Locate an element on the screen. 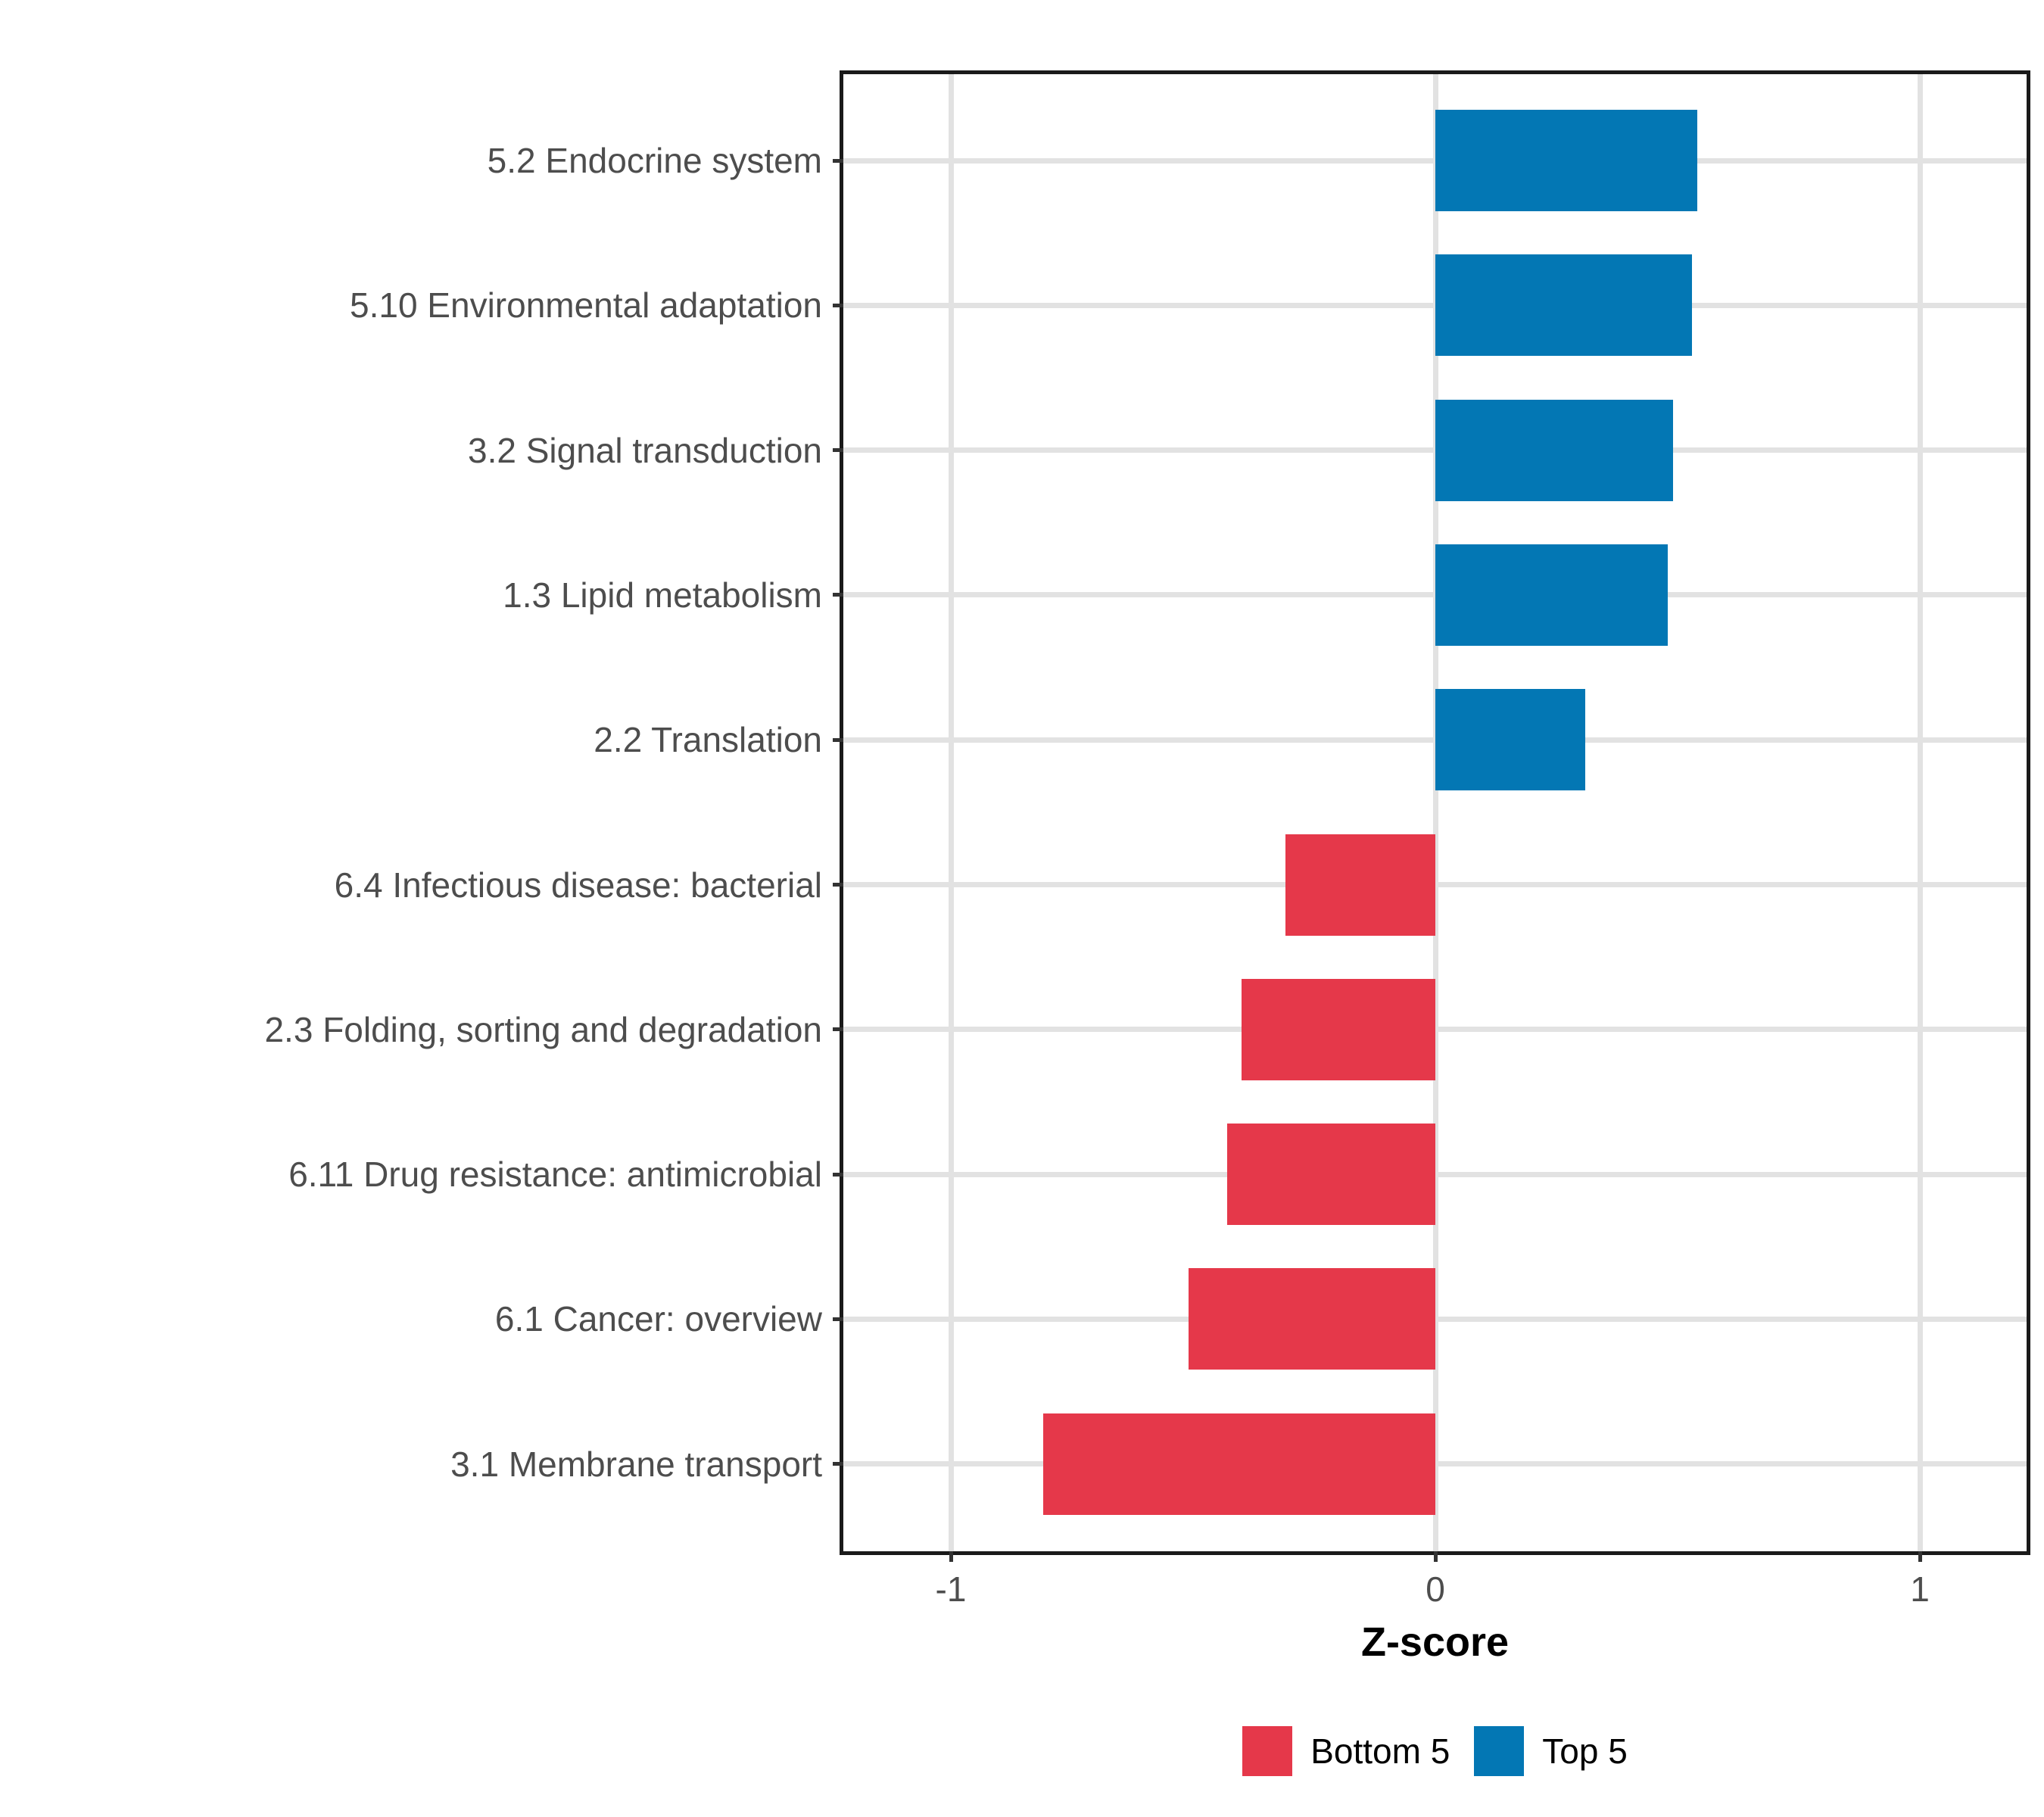  legend-item-bottom5: Bottom 5 is located at coordinates (1346, 1751).